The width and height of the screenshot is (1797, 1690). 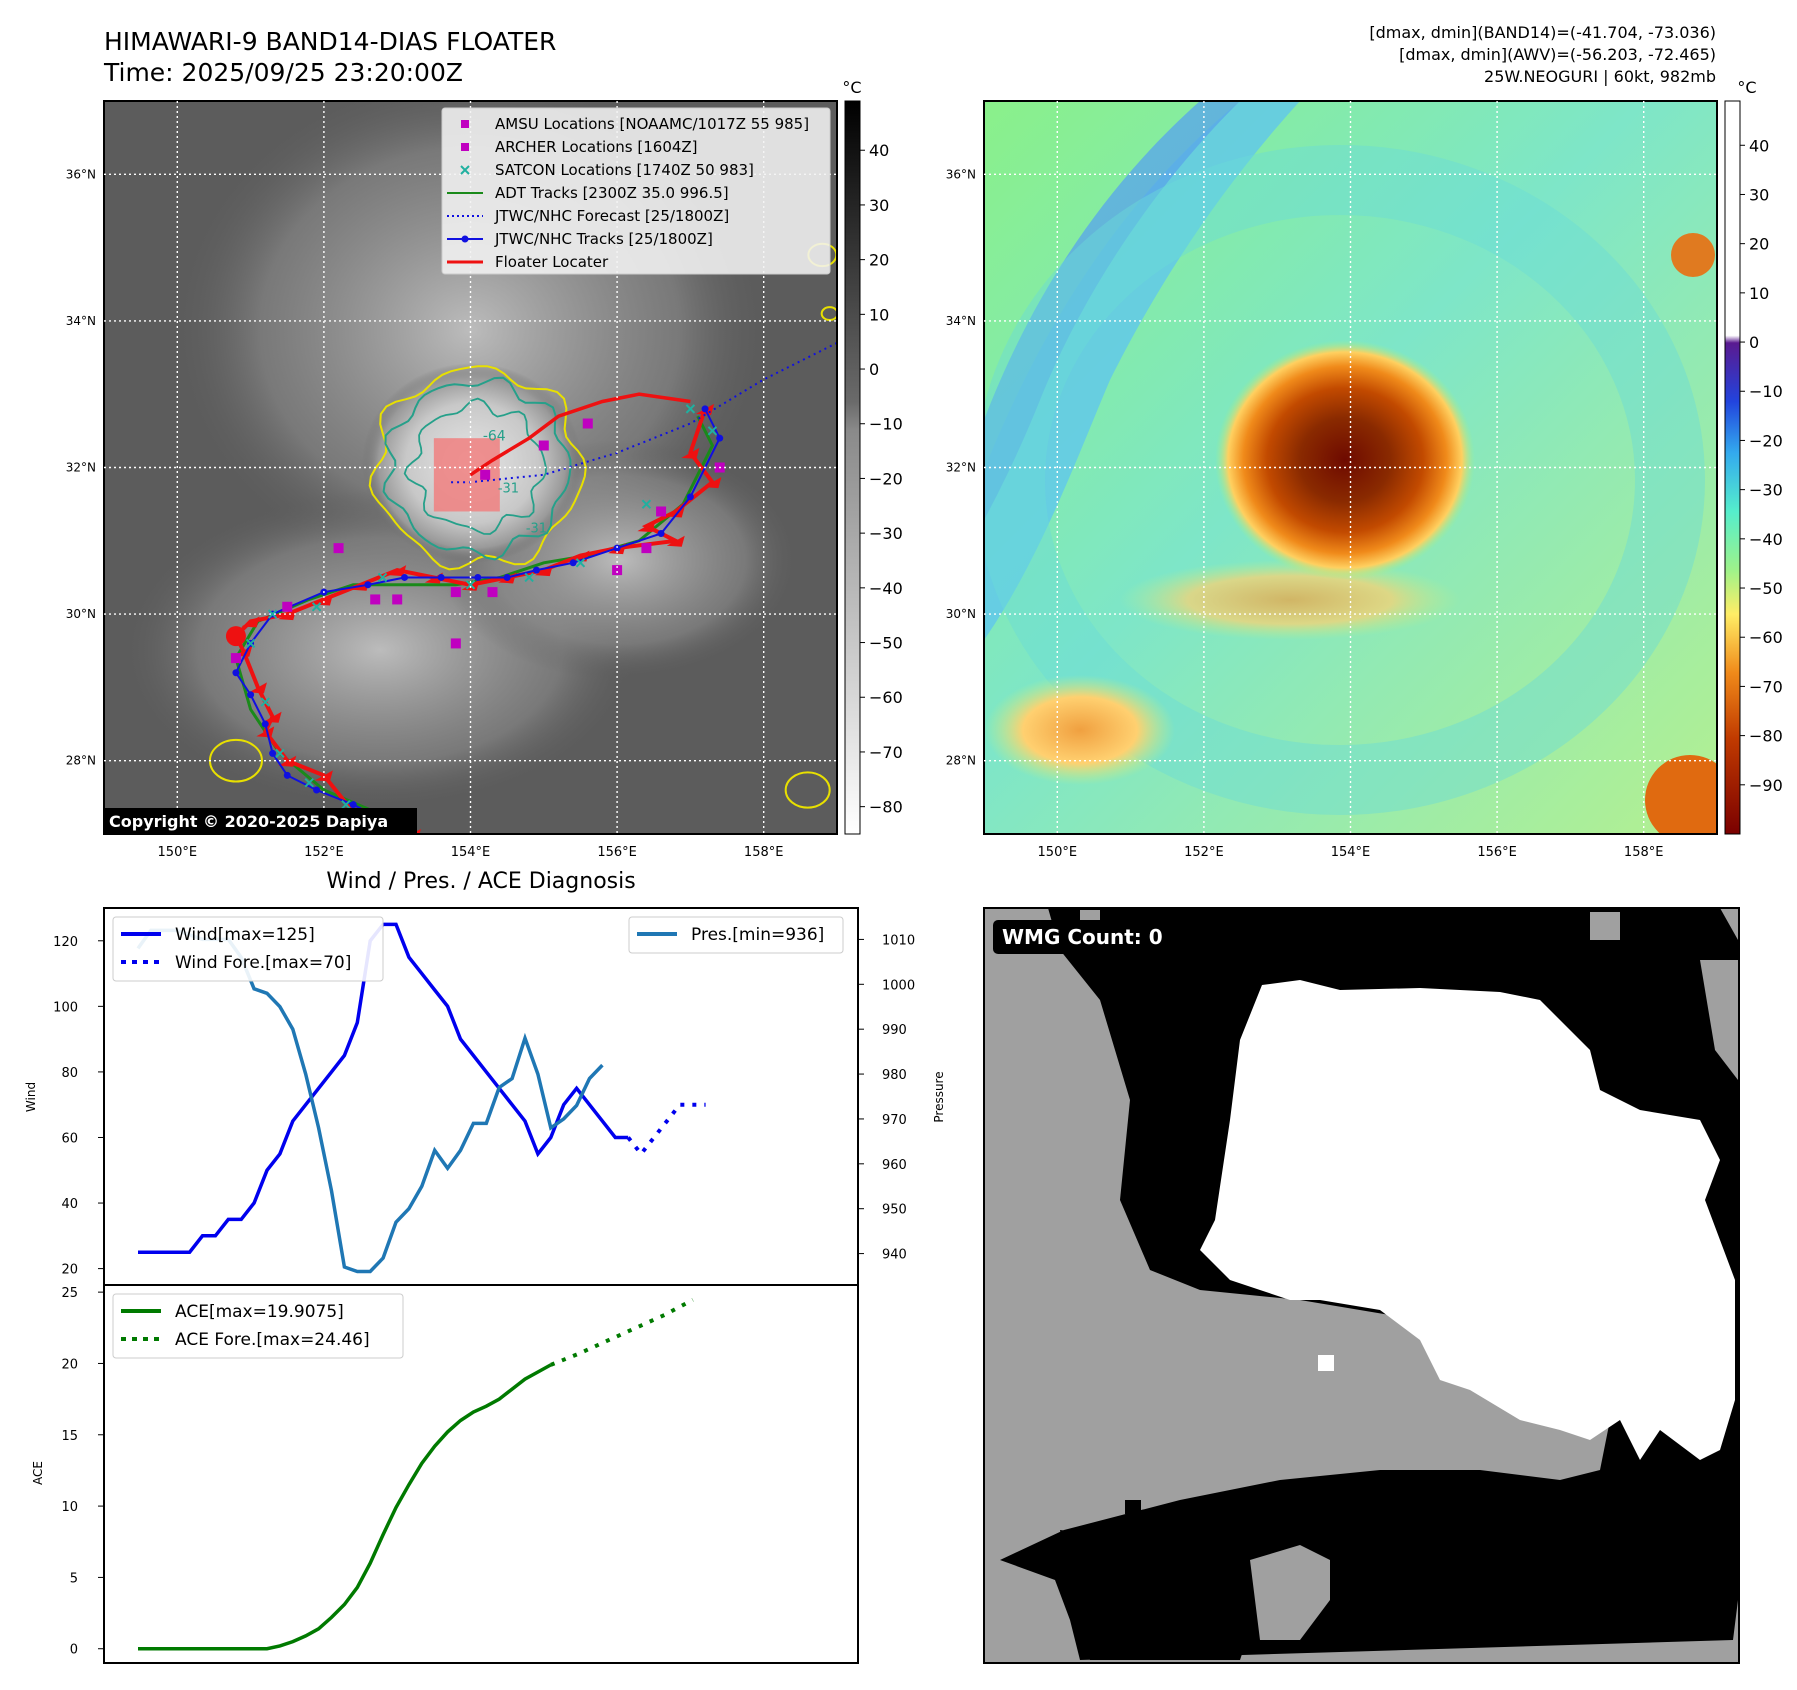 What do you see at coordinates (886, 752) in the screenshot?
I see `colorbar-tick-label: −70` at bounding box center [886, 752].